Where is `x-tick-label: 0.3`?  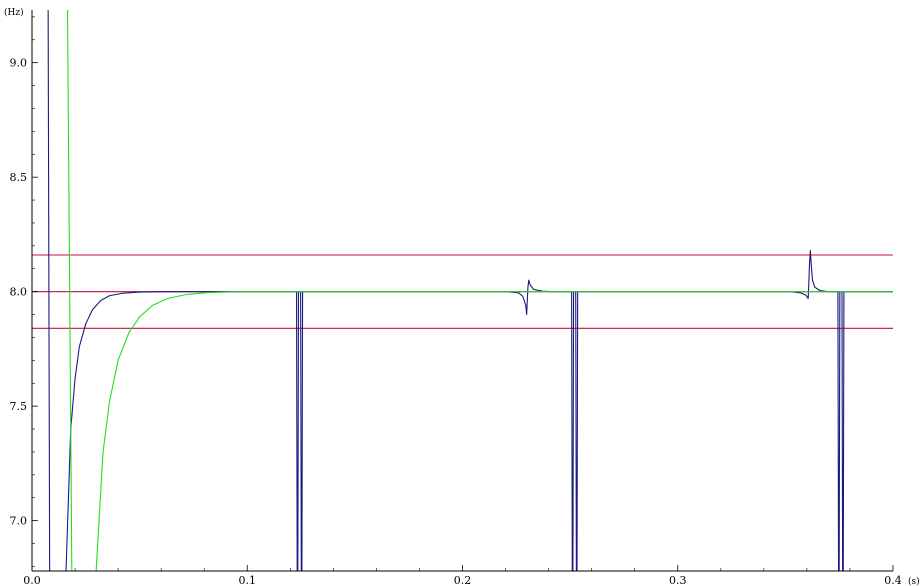 x-tick-label: 0.3 is located at coordinates (678, 580).